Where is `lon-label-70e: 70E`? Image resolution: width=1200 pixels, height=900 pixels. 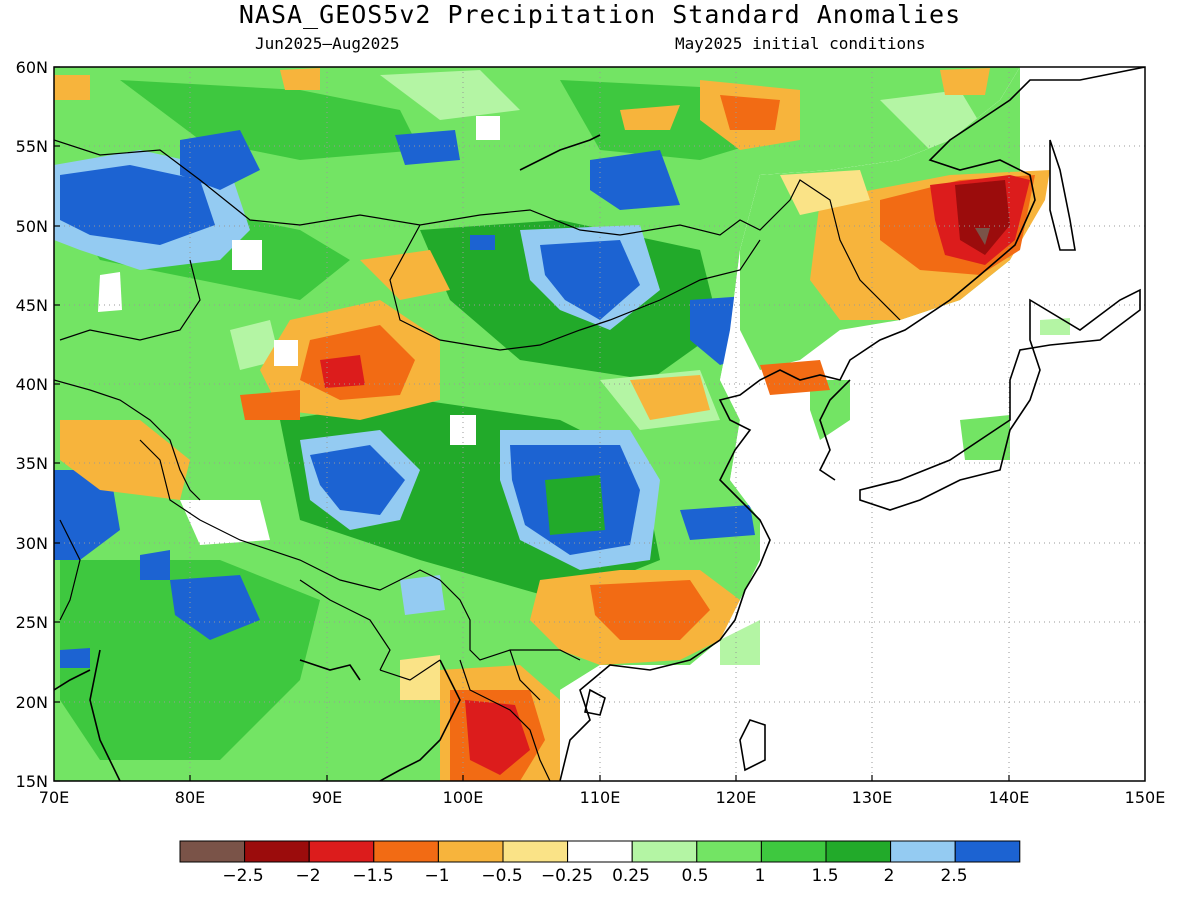 lon-label-70e: 70E is located at coordinates (54, 797).